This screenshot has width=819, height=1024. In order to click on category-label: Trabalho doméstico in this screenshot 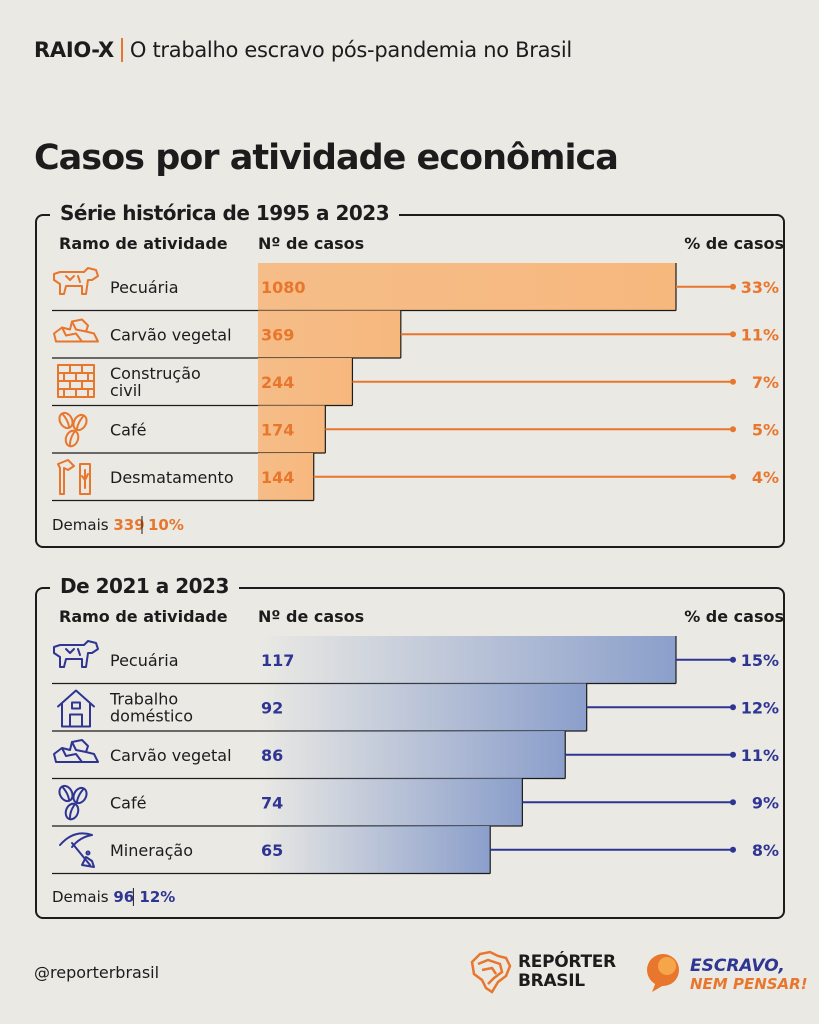, I will do `click(151, 707)`.